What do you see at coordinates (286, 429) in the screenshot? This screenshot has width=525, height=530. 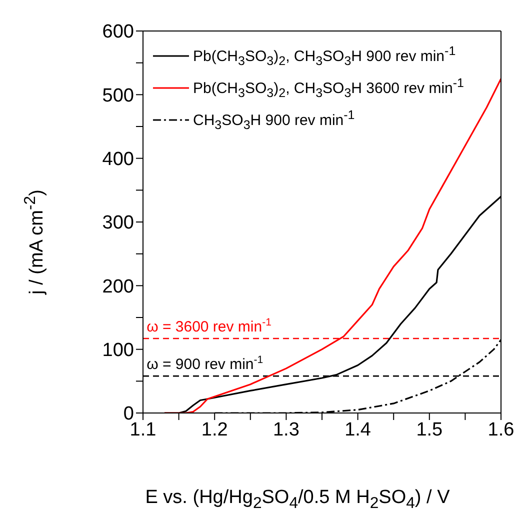 I see `x-tick-label: 1.3` at bounding box center [286, 429].